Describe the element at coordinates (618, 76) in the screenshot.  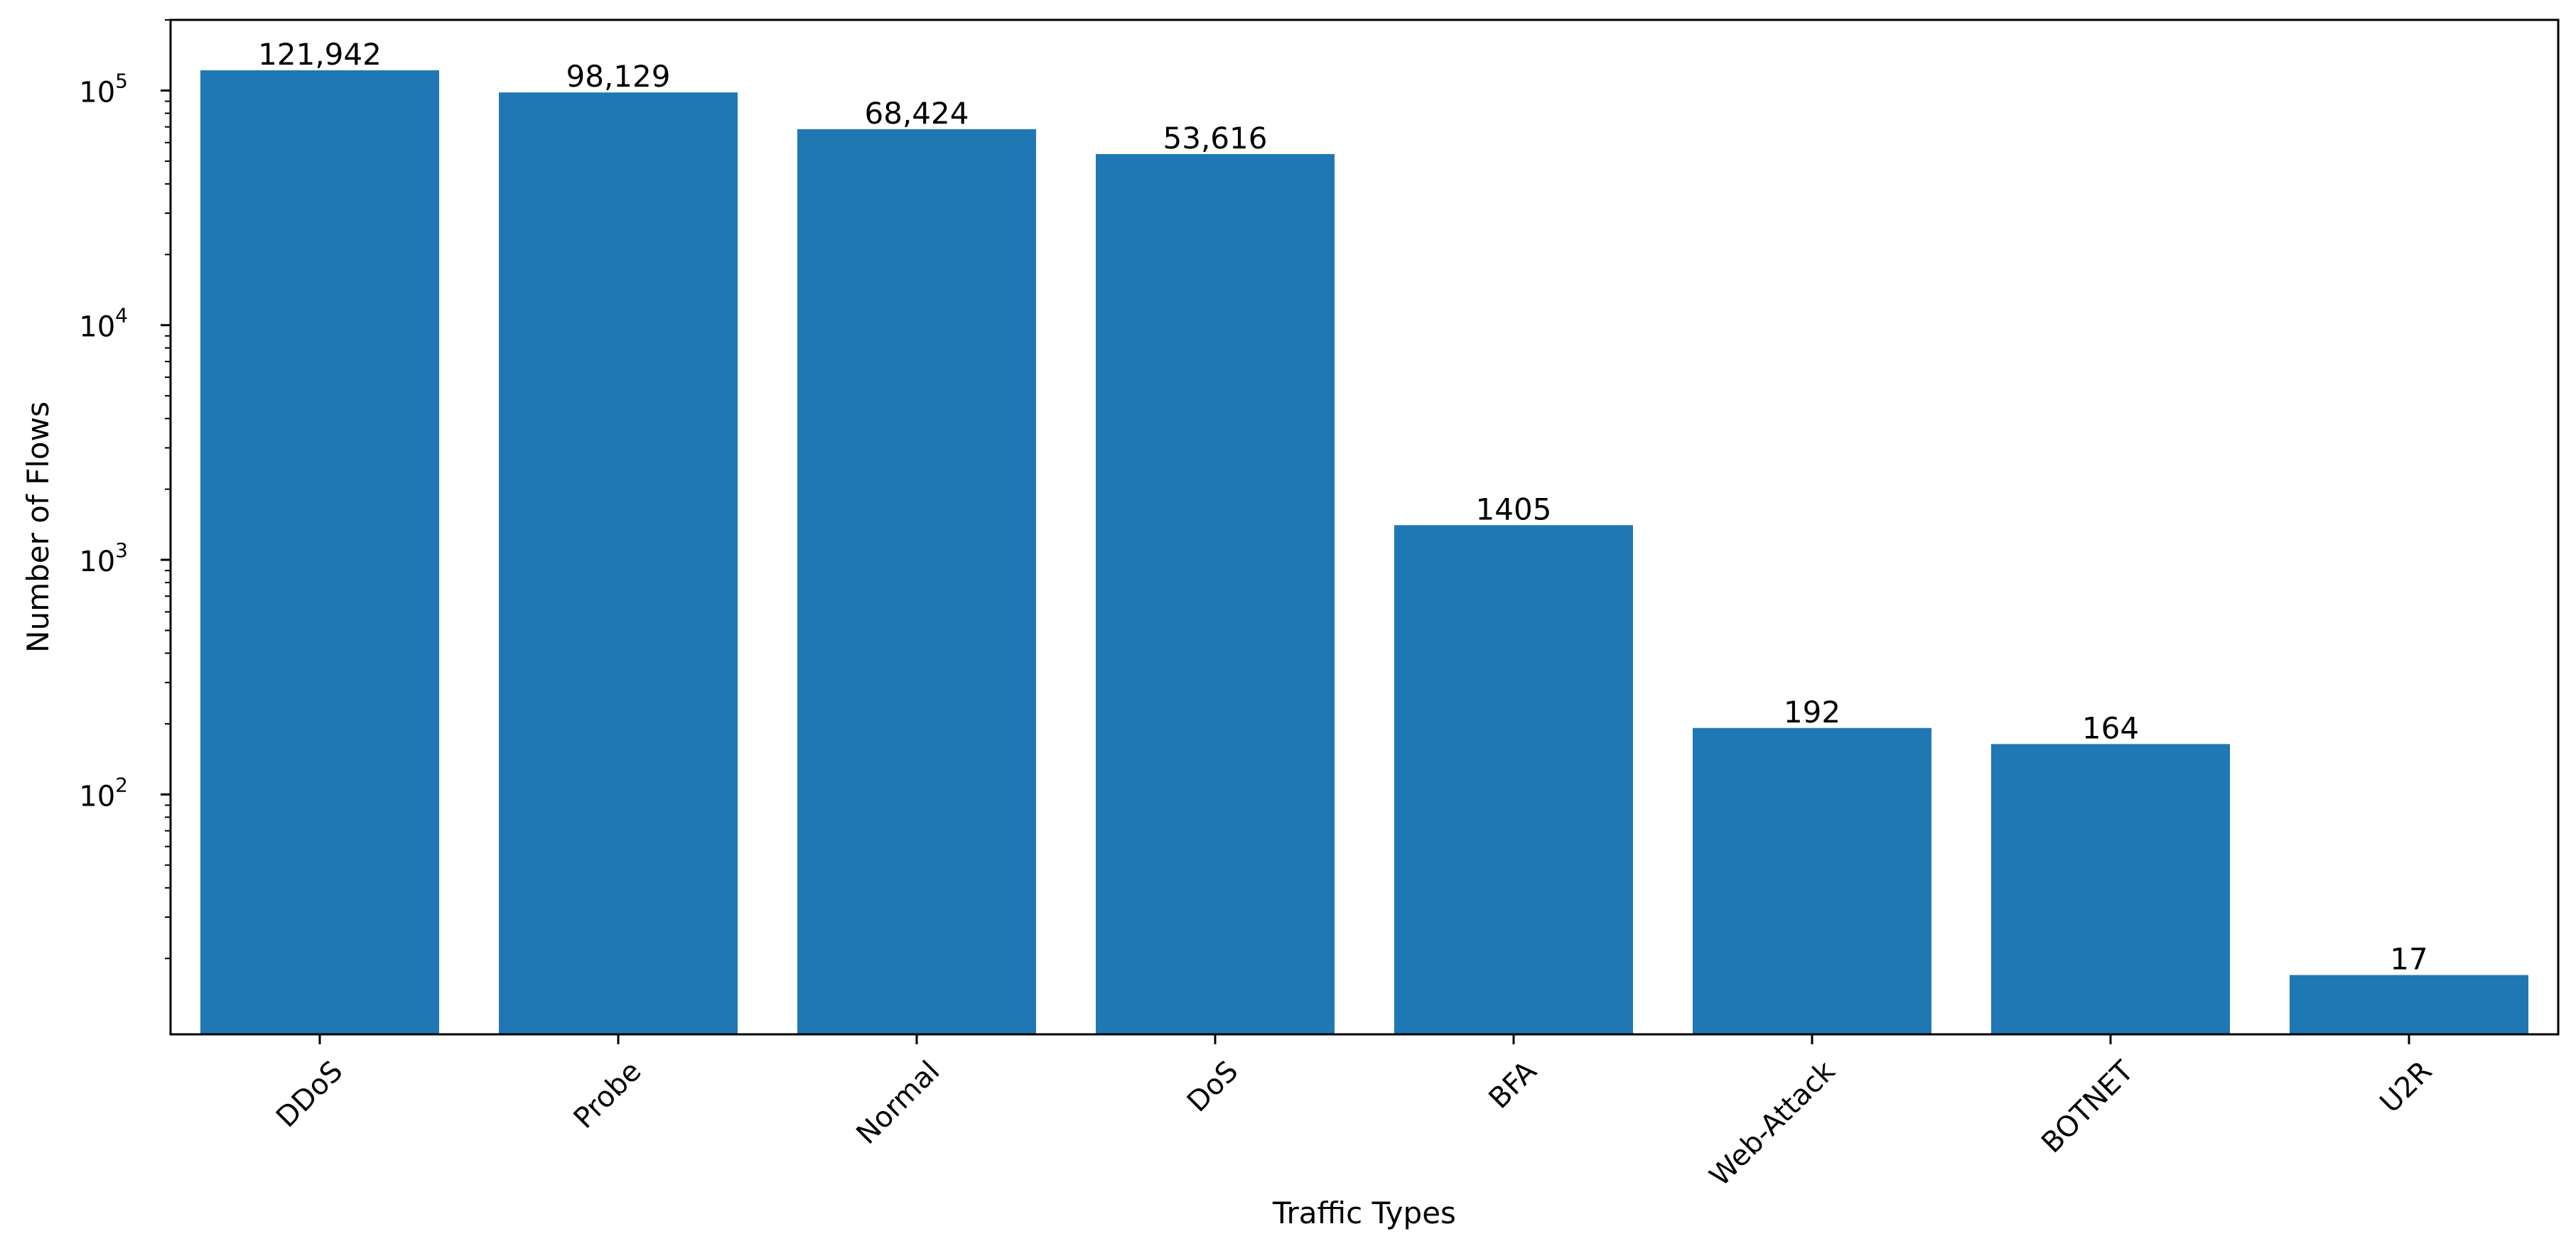
I see `bar-value-label: 98,129` at that location.